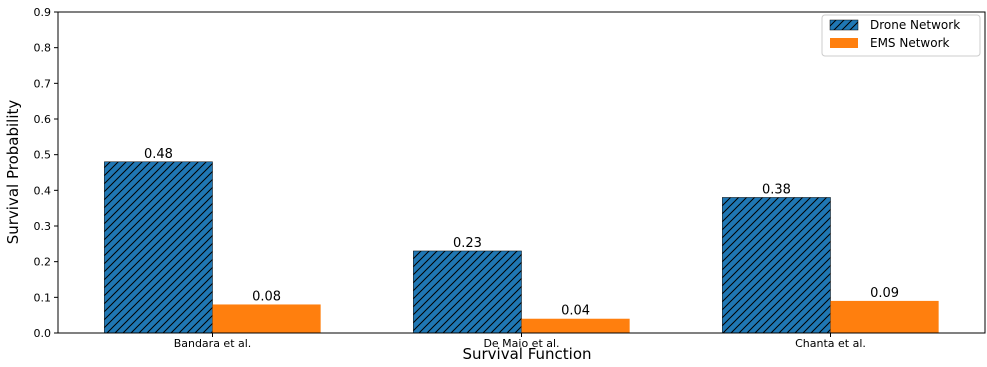 The width and height of the screenshot is (987, 367). What do you see at coordinates (213, 343) in the screenshot?
I see `x-tick-label: Bandara et al.` at bounding box center [213, 343].